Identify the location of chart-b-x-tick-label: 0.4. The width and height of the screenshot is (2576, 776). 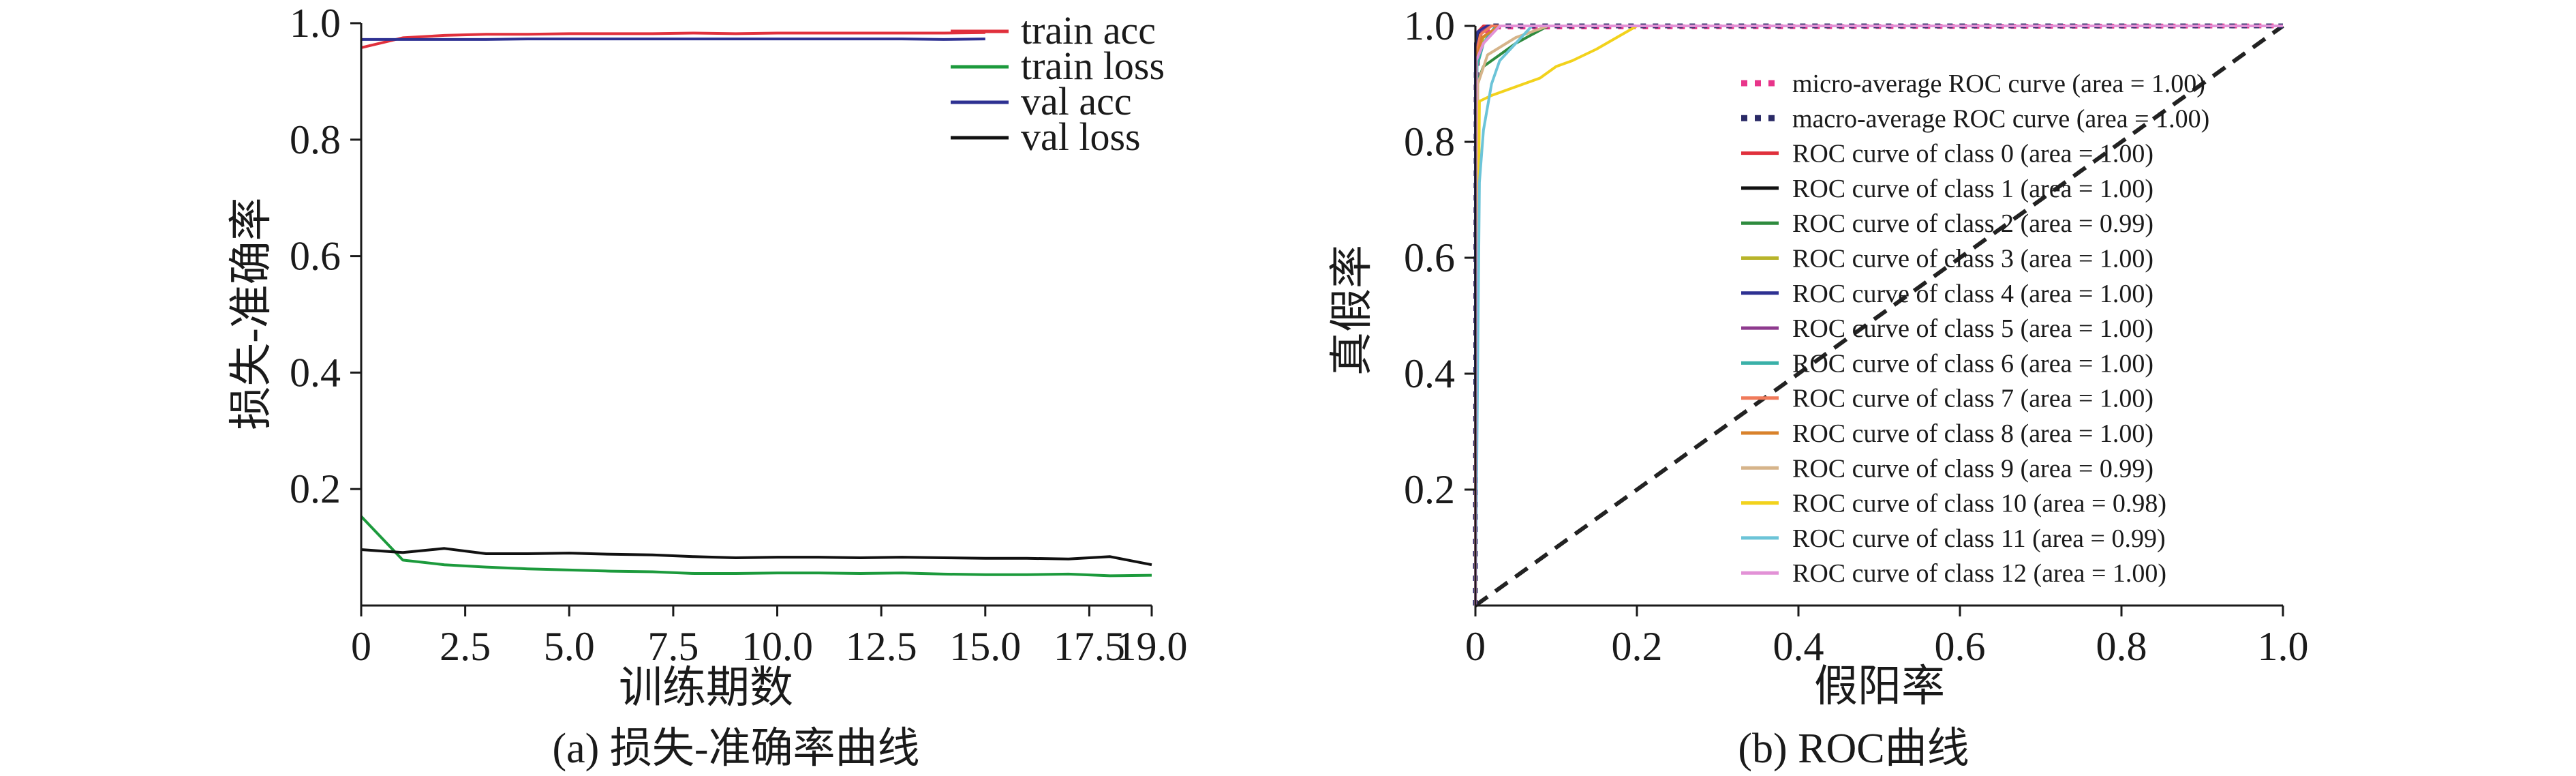
(1799, 646).